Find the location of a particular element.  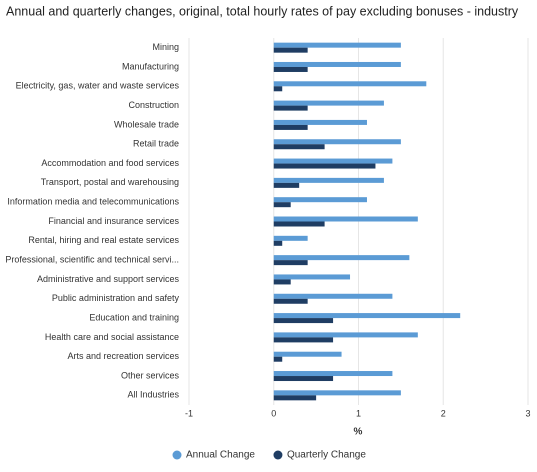

y-tick-label: Rental, hiring and real estate services is located at coordinates (103, 240).